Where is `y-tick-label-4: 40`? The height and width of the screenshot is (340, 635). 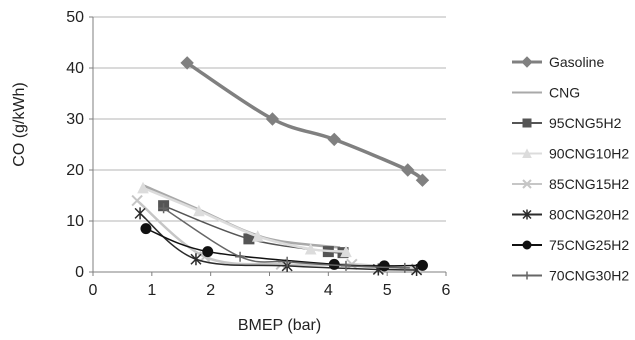 y-tick-label-4: 40 is located at coordinates (75, 68).